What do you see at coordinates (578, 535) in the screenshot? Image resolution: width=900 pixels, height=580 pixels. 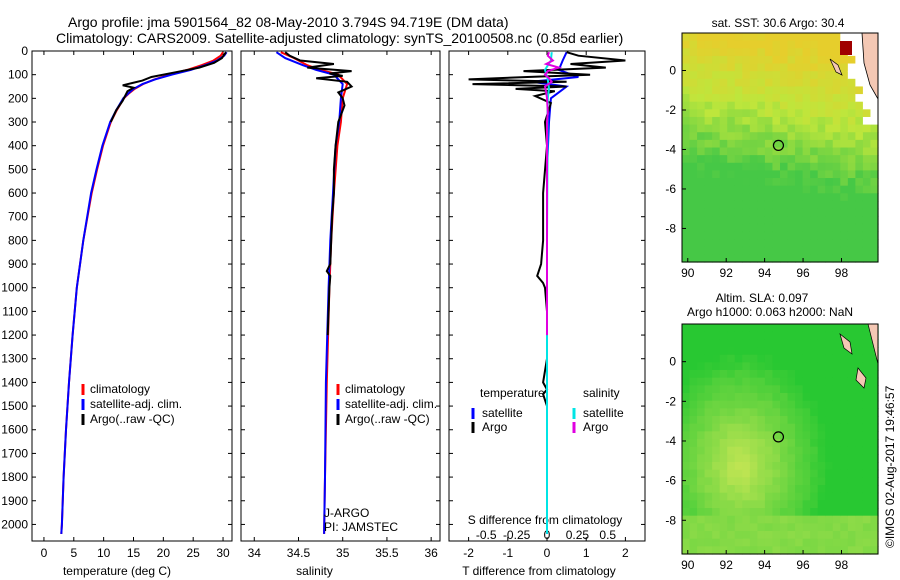 I see `differences-top-tick-label: 0.25` at bounding box center [578, 535].